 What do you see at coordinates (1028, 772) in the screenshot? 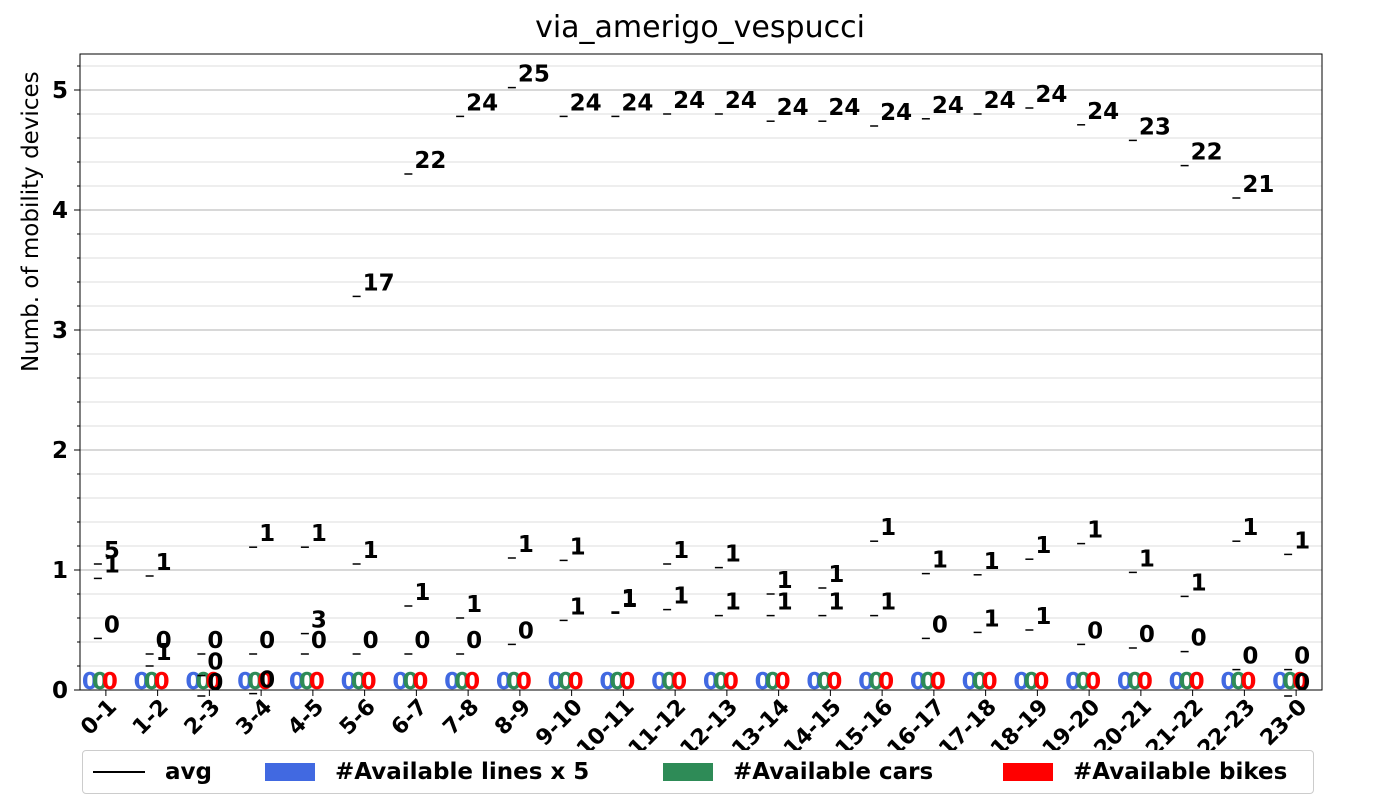
I see `legend-bikes-patch` at bounding box center [1028, 772].